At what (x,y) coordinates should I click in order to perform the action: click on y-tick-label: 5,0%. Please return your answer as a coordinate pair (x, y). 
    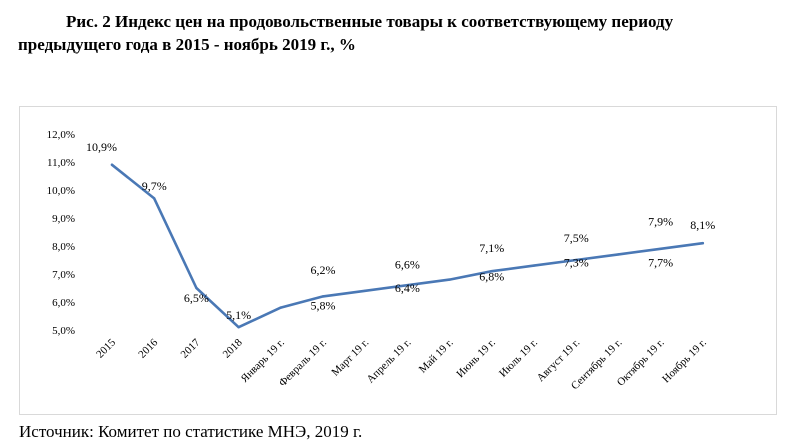
    Looking at the image, I should click on (63, 331).